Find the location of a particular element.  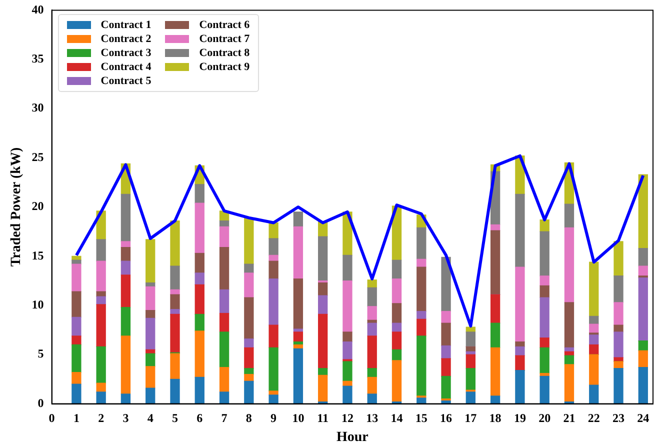

x-tick-label: 21 is located at coordinates (569, 418).